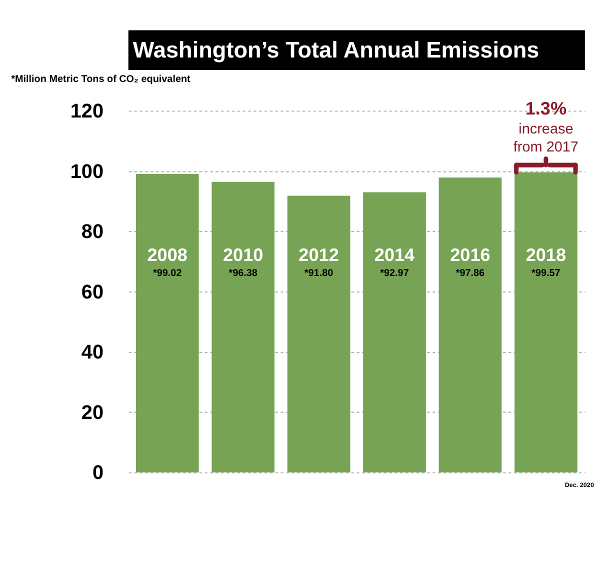  What do you see at coordinates (167, 274) in the screenshot?
I see `data-label: *99.02` at bounding box center [167, 274].